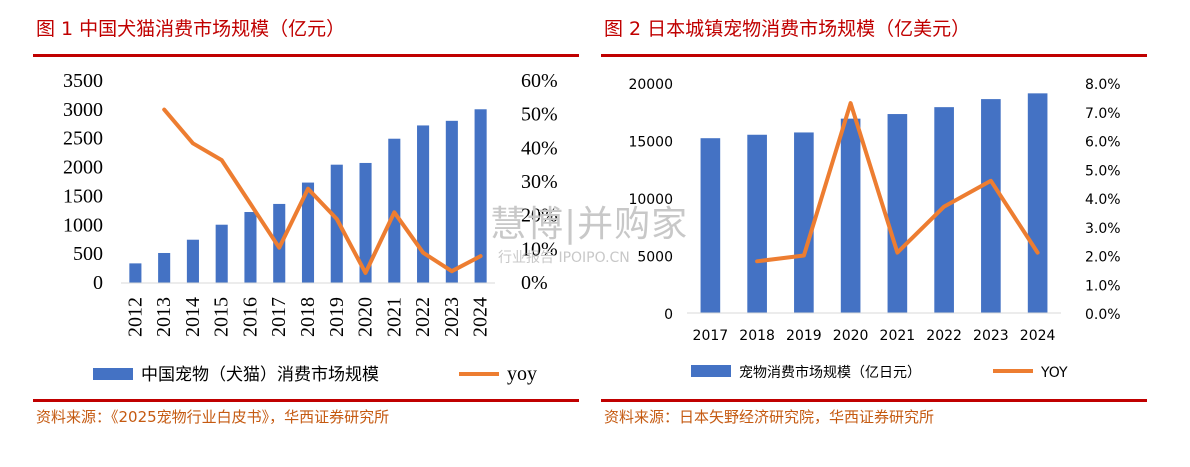 The image size is (1190, 467). Describe the element at coordinates (1103, 200) in the screenshot. I see `c2-y-right-tick: 4.0%` at that location.